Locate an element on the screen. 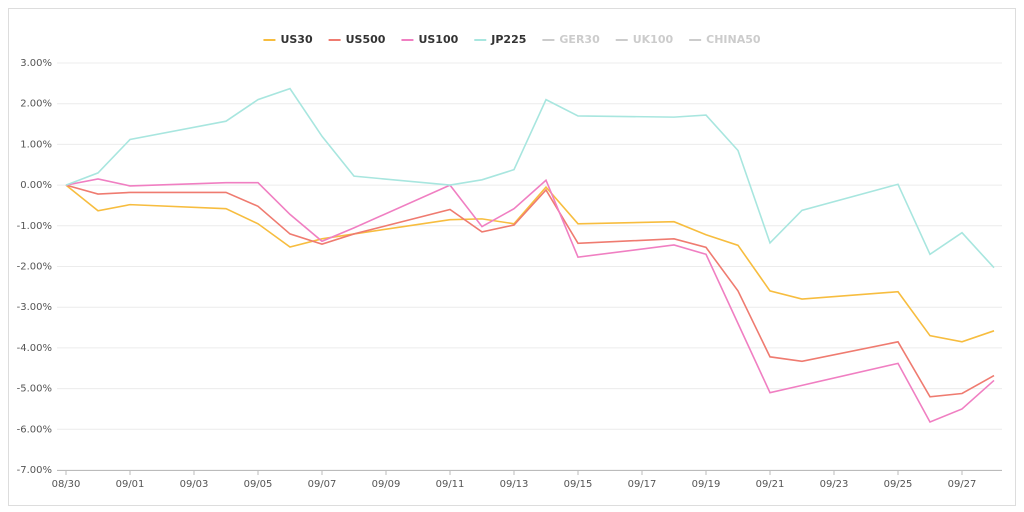 The height and width of the screenshot is (512, 1024). x-tick-label: 09/15 is located at coordinates (578, 484).